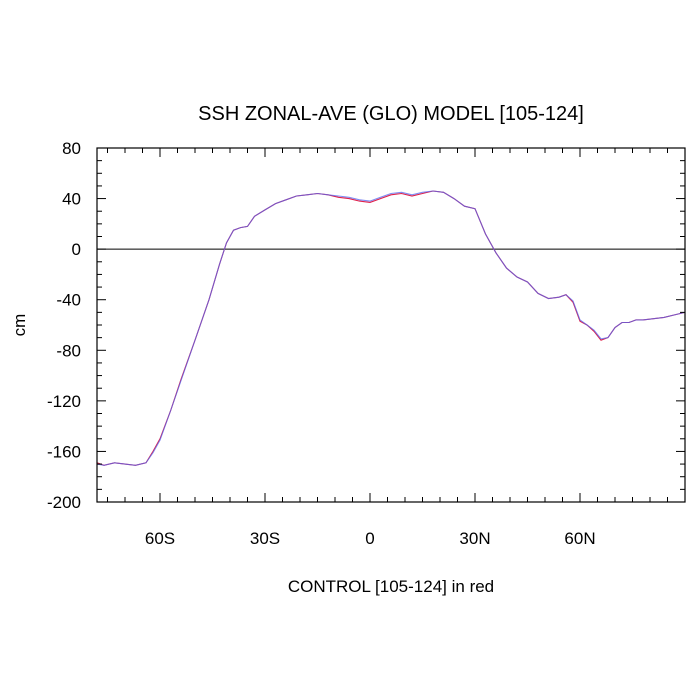  Describe the element at coordinates (160, 538) in the screenshot. I see `x-tick-label: 60S` at that location.